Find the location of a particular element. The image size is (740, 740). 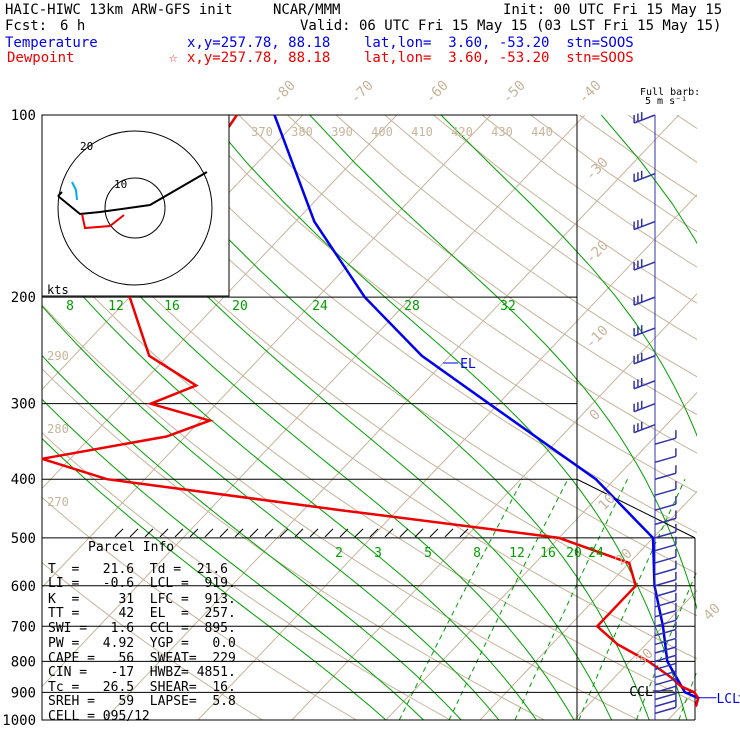

hodograph-ring is located at coordinates (135, 208).